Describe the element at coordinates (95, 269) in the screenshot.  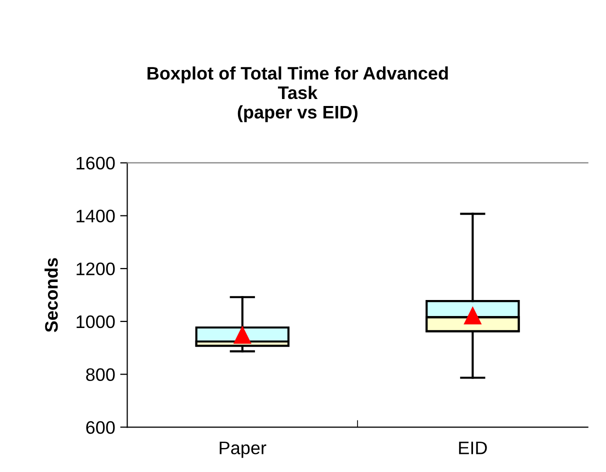
I see `y-tick-label: 1200` at that location.